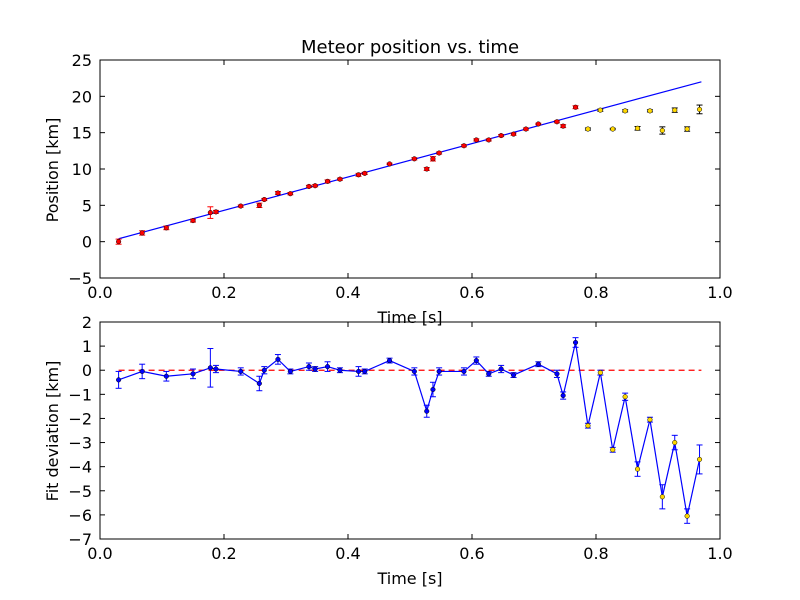 The height and width of the screenshot is (600, 800). I want to click on x-tick-label: 0.6, so click(471, 553).